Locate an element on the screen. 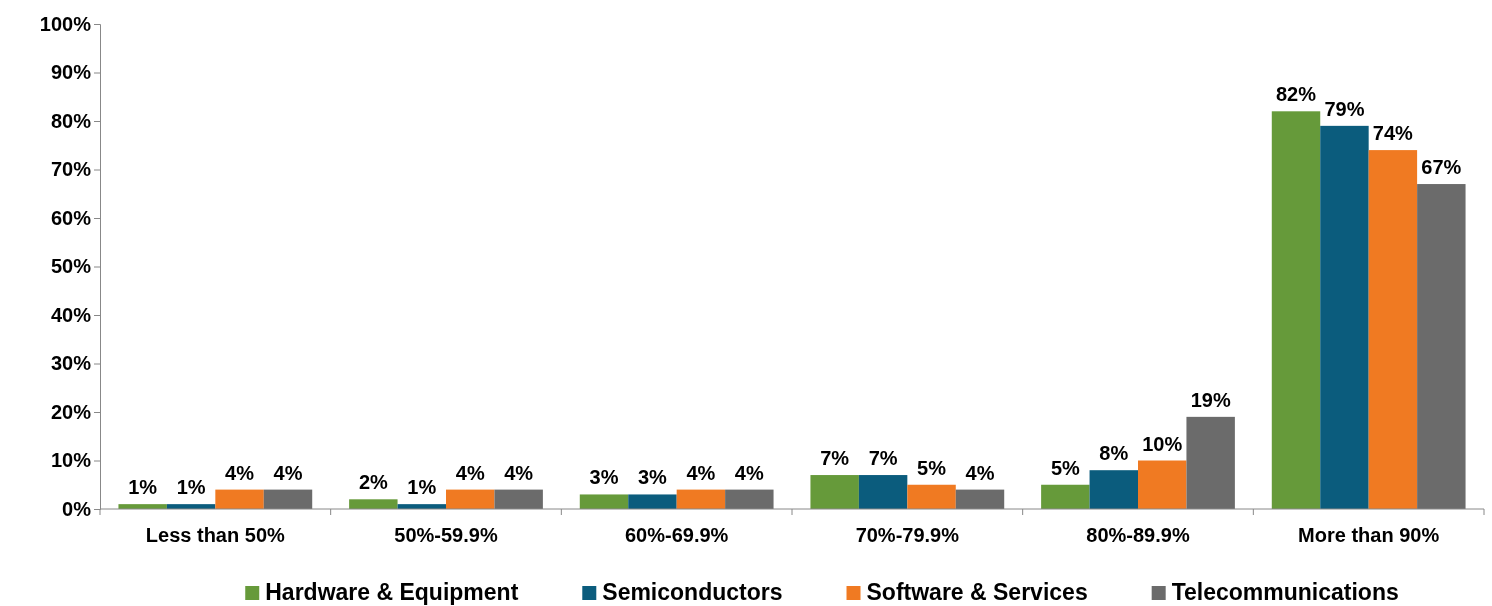 Image resolution: width=1492 pixels, height=606 pixels. data-label: 67% is located at coordinates (1441, 167).